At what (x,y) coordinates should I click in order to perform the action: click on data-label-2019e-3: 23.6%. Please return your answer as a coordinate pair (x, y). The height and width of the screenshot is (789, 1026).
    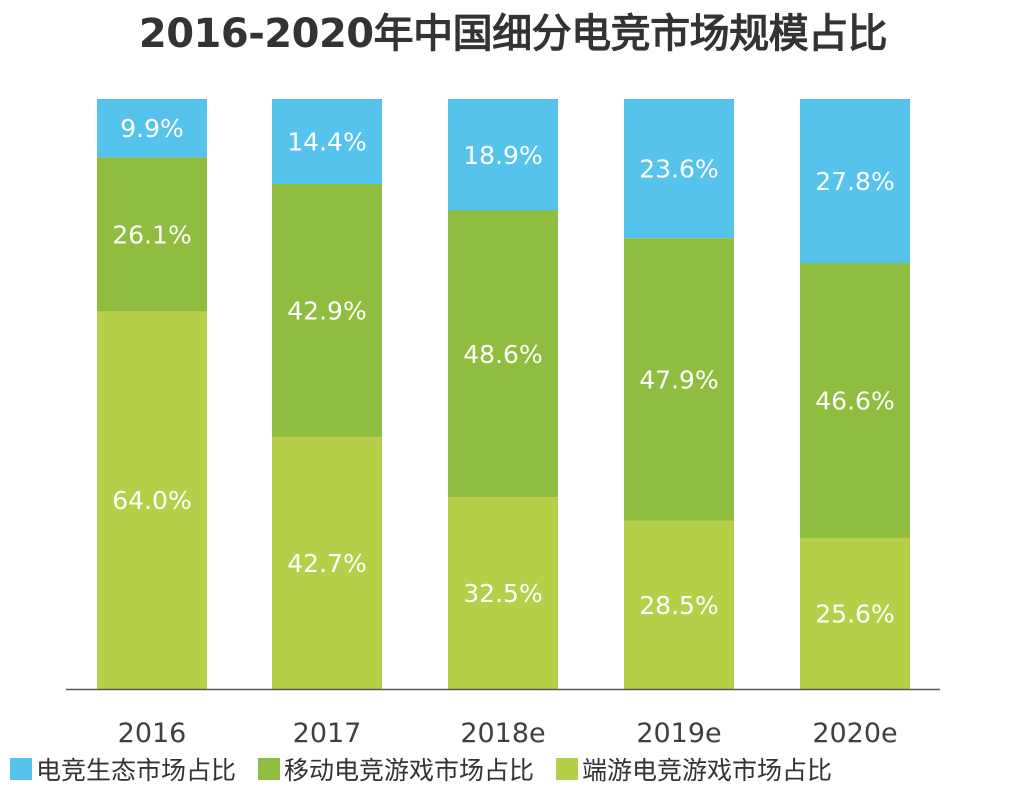
    Looking at the image, I should click on (678, 169).